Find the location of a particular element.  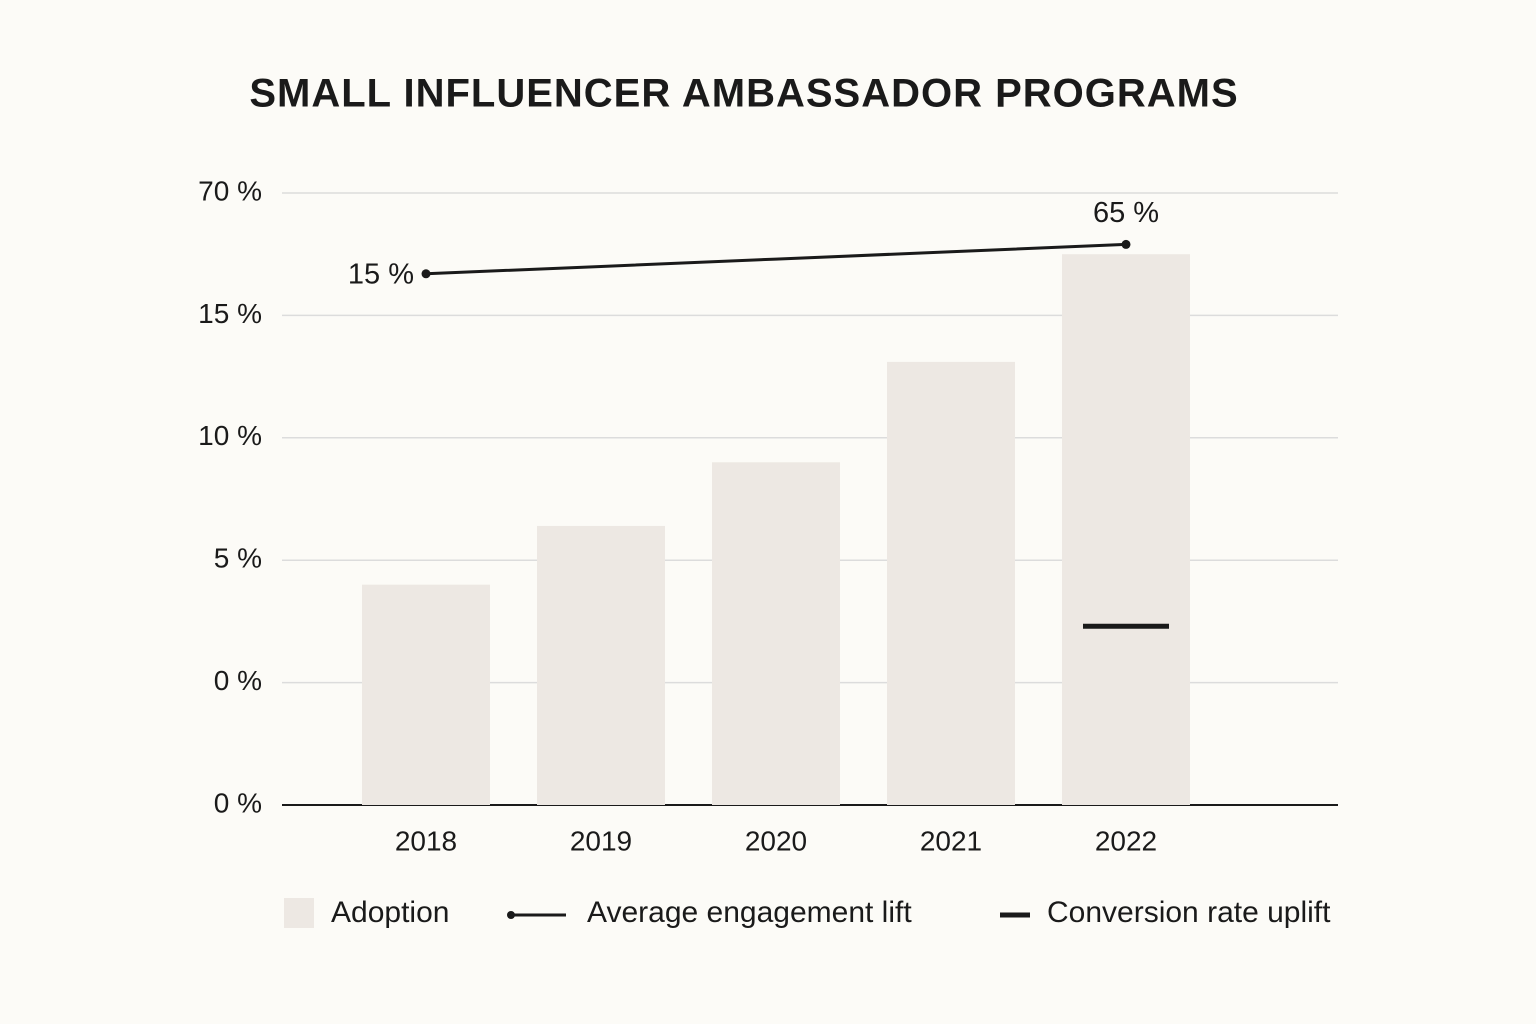

data-label: 65 % is located at coordinates (1126, 213).